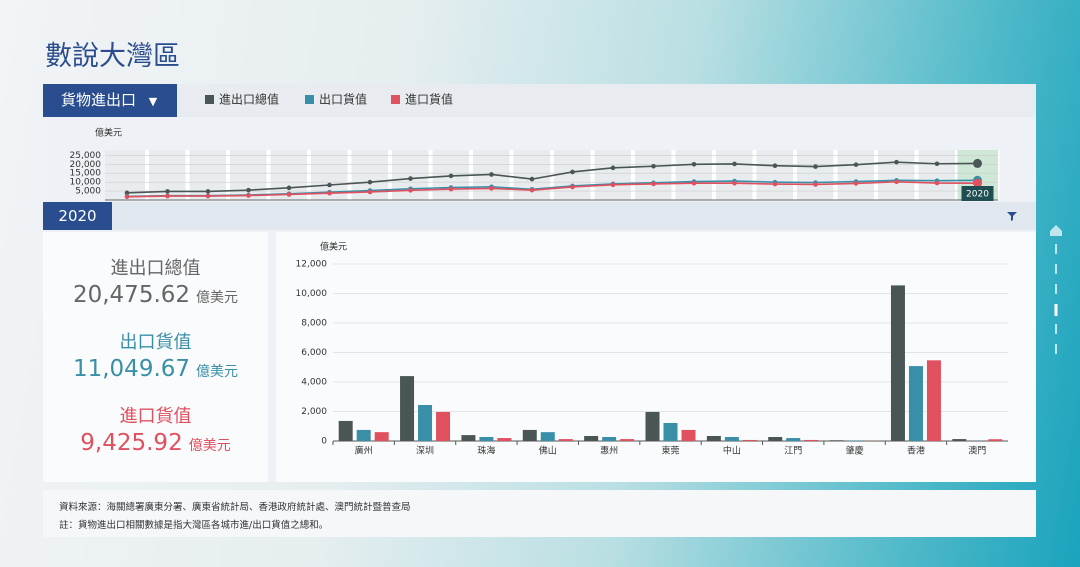 The image size is (1080, 567). I want to click on year-bar, so click(539, 216).